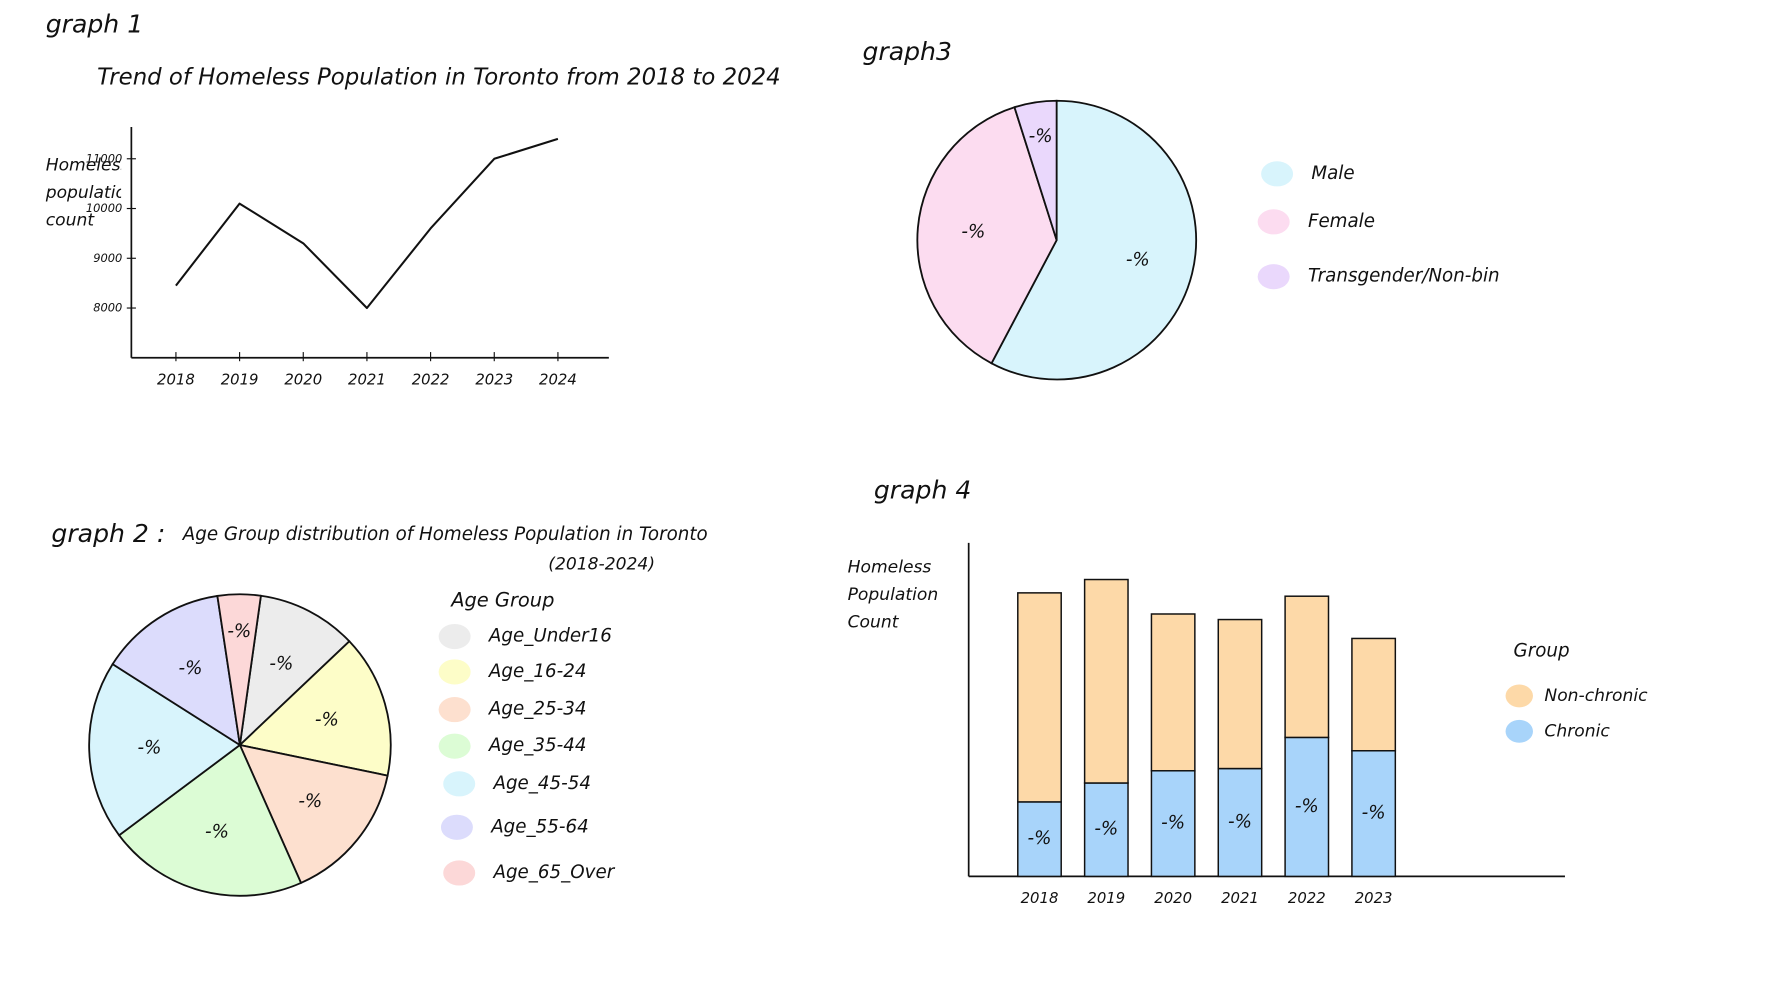  Describe the element at coordinates (95, 23) in the screenshot. I see `graph-label: graph 1` at that location.